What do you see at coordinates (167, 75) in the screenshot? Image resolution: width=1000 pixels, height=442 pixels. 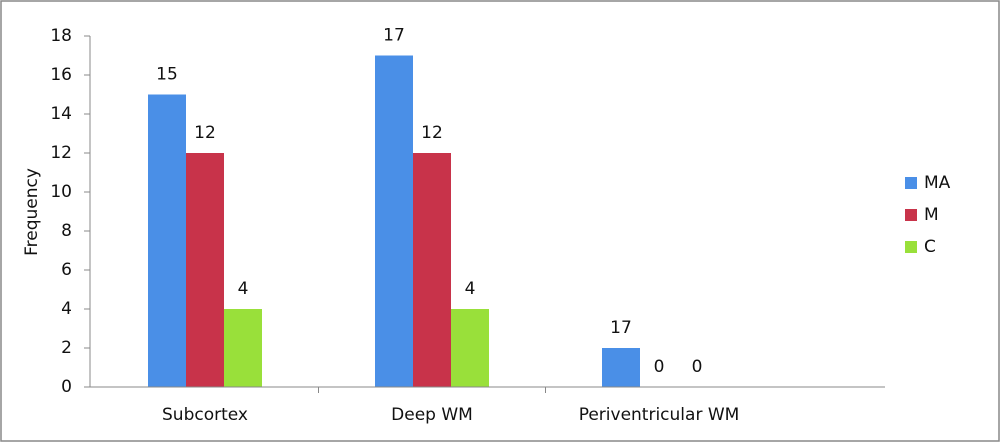 I see `data-label: 15` at bounding box center [167, 75].